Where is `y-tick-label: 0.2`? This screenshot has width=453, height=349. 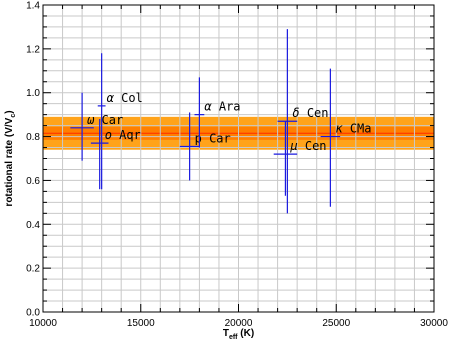 y-tick-label: 0.2 is located at coordinates (33, 269).